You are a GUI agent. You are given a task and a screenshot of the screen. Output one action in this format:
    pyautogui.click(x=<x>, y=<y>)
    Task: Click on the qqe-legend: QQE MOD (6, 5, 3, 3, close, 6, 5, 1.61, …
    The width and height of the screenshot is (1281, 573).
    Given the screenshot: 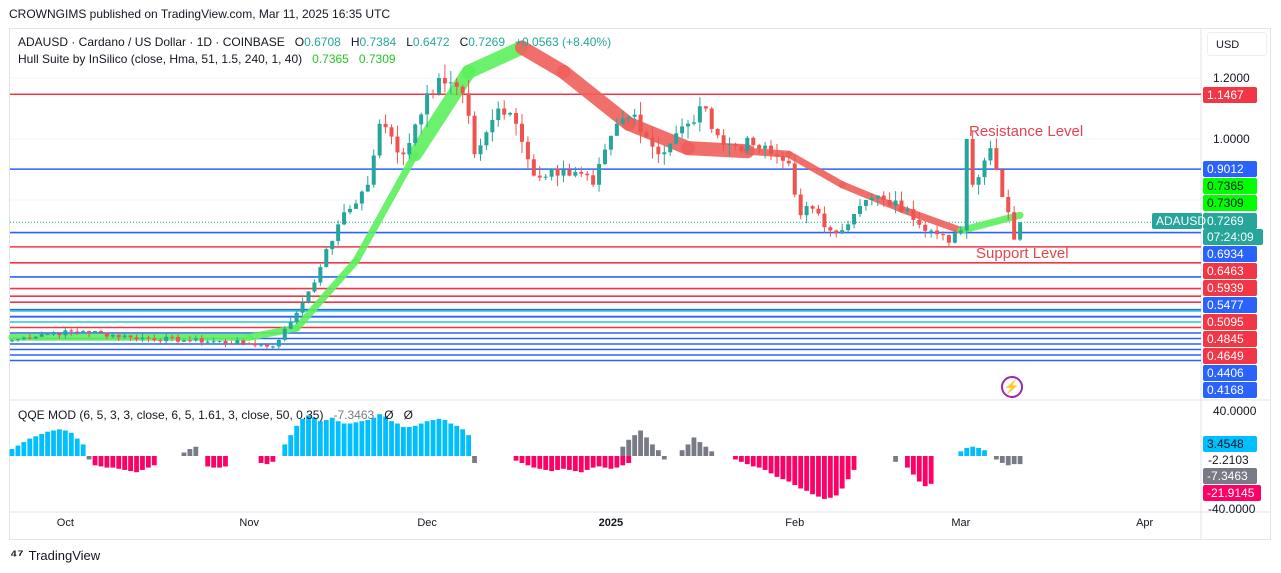 What is the action you would take?
    pyautogui.click(x=215, y=415)
    